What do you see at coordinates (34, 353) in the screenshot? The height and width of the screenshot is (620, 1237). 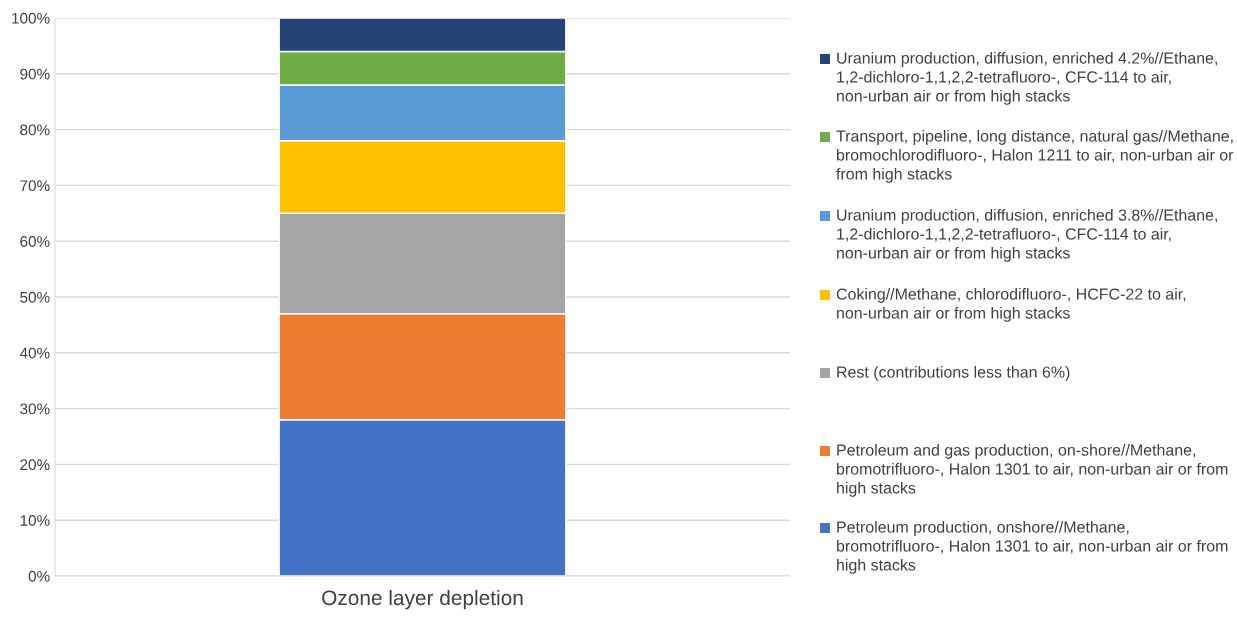 I see `y-tick-label: 40%` at bounding box center [34, 353].